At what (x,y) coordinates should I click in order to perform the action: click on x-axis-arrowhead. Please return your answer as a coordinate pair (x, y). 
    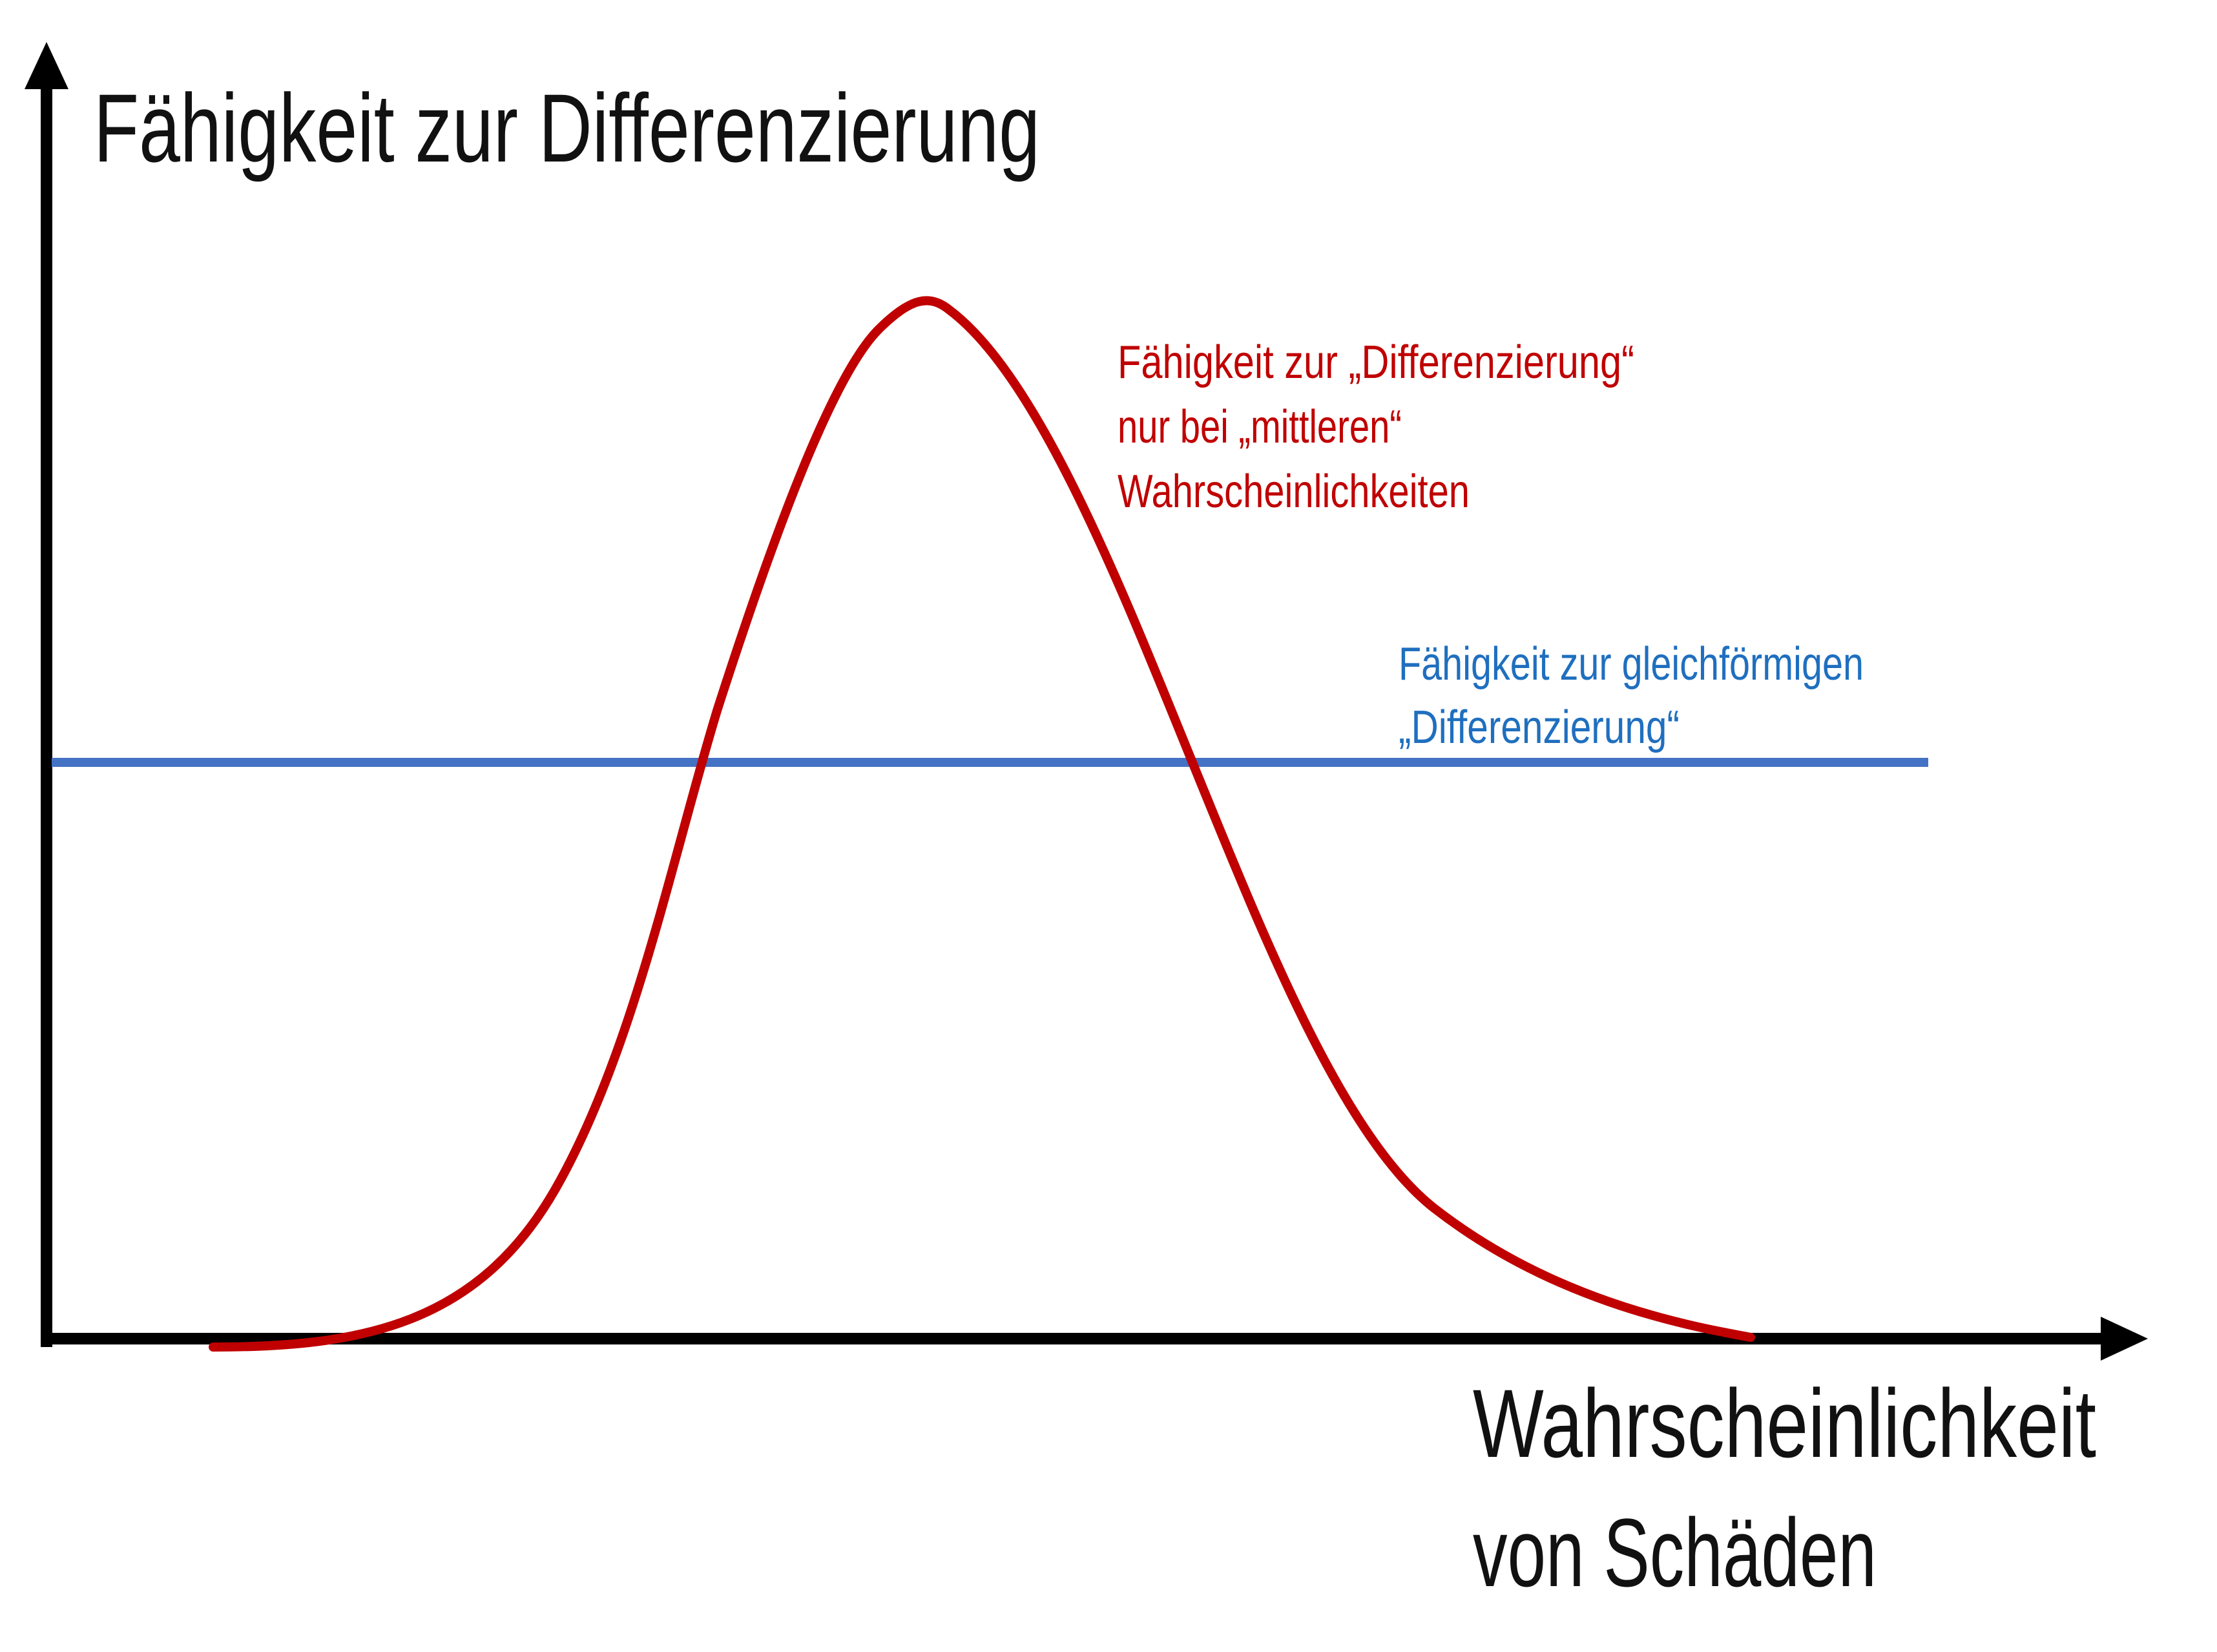
    Looking at the image, I should click on (2124, 1339).